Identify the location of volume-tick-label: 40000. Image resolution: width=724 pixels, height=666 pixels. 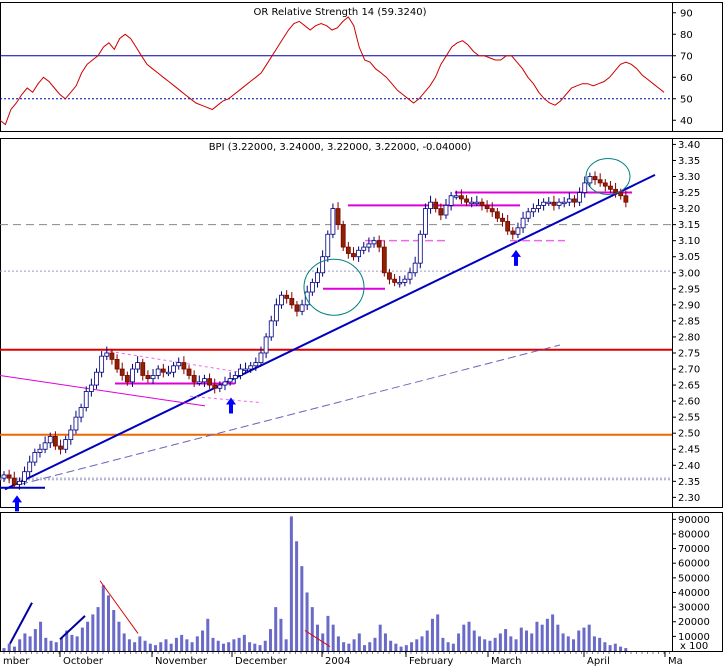
(694, 593).